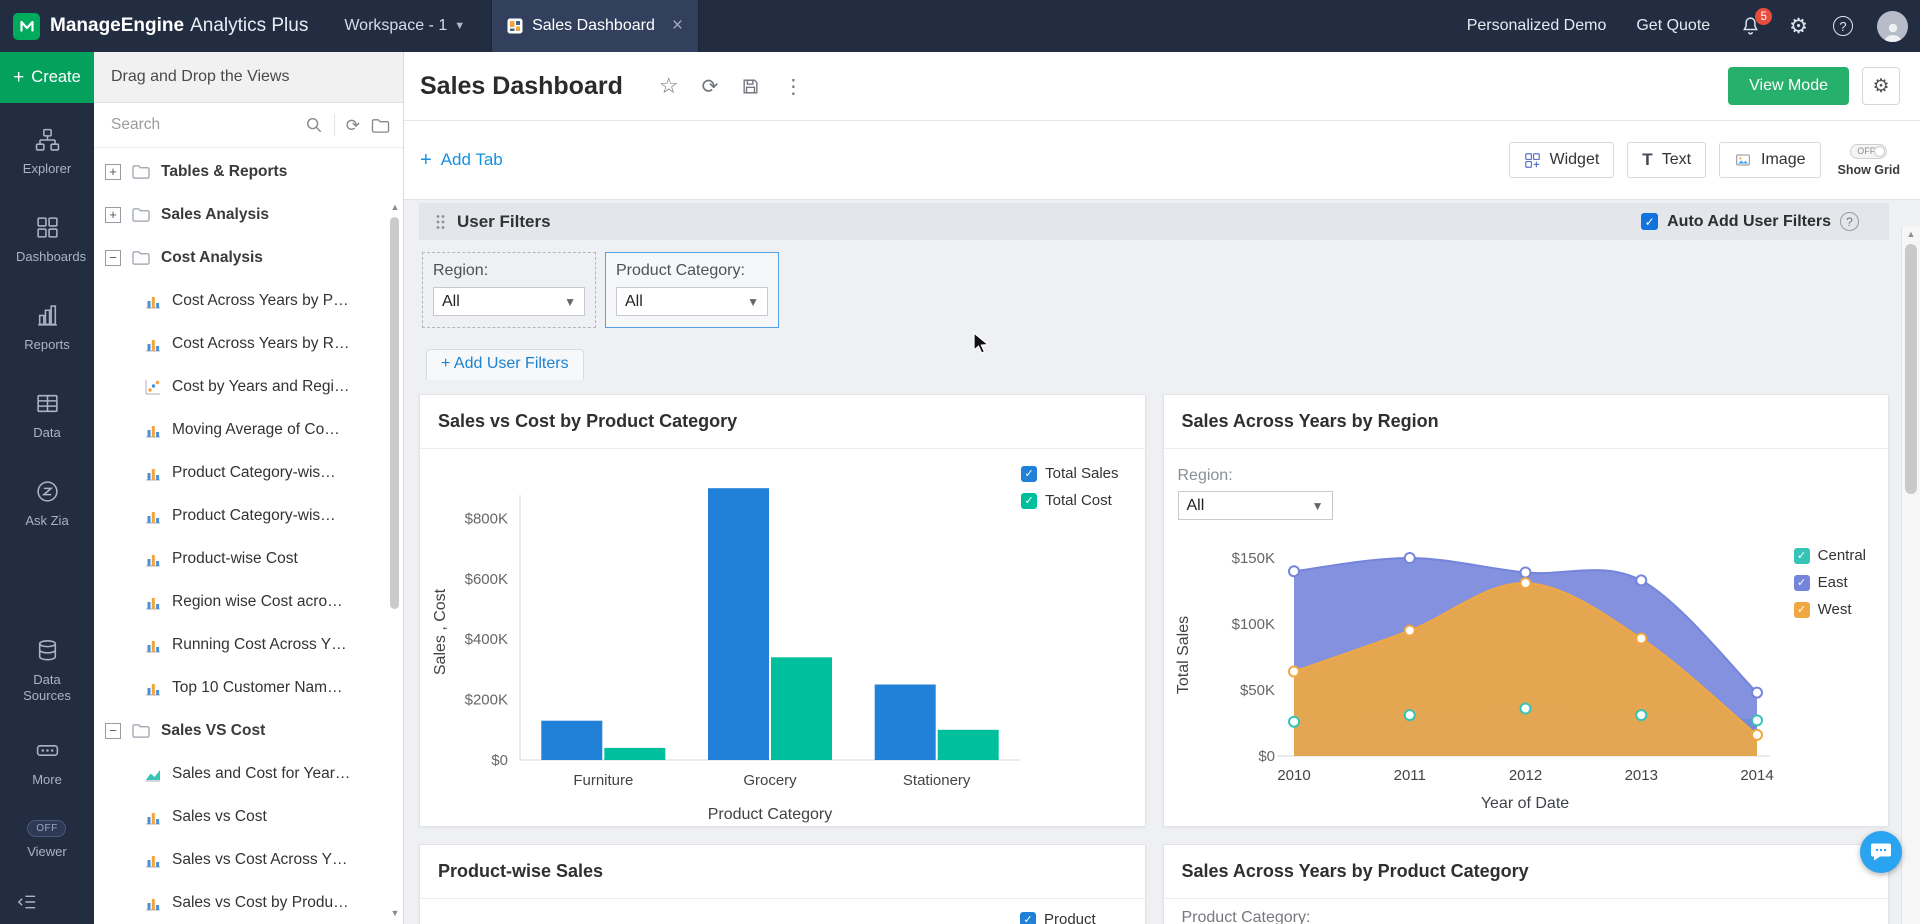 This screenshot has width=1920, height=924. I want to click on legend-item-east: ✓ East, so click(1829, 582).